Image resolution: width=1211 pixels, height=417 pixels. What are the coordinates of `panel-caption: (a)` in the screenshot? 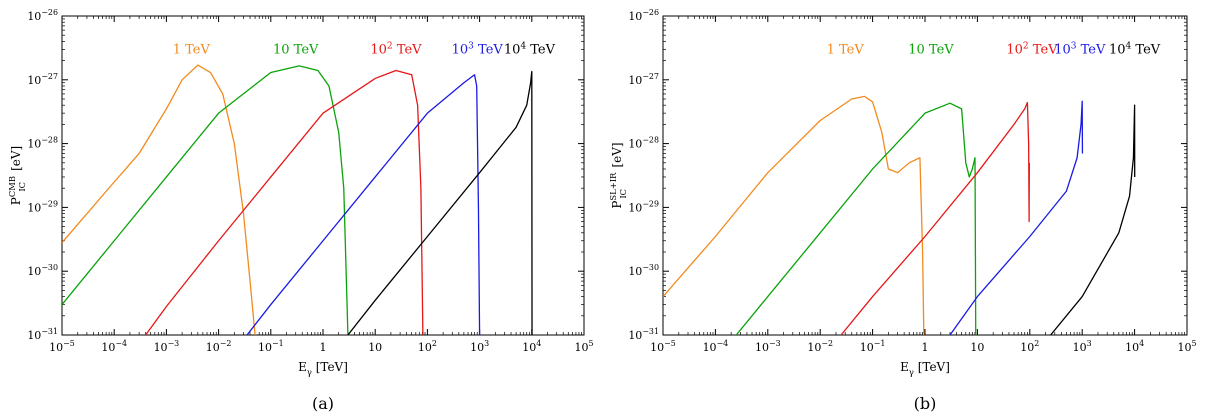 It's located at (323, 403).